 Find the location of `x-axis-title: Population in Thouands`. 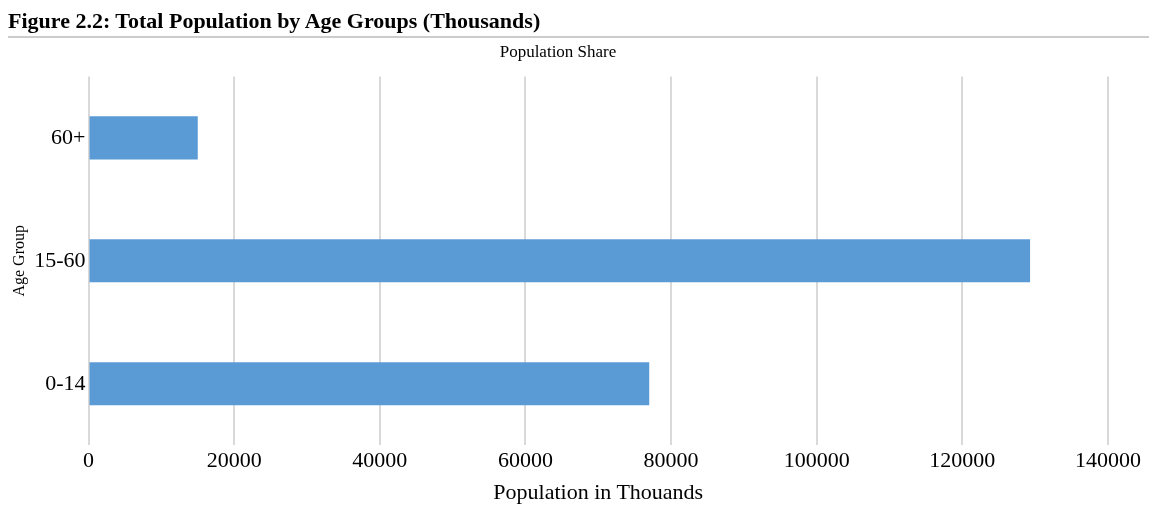

x-axis-title: Population in Thouands is located at coordinates (598, 491).